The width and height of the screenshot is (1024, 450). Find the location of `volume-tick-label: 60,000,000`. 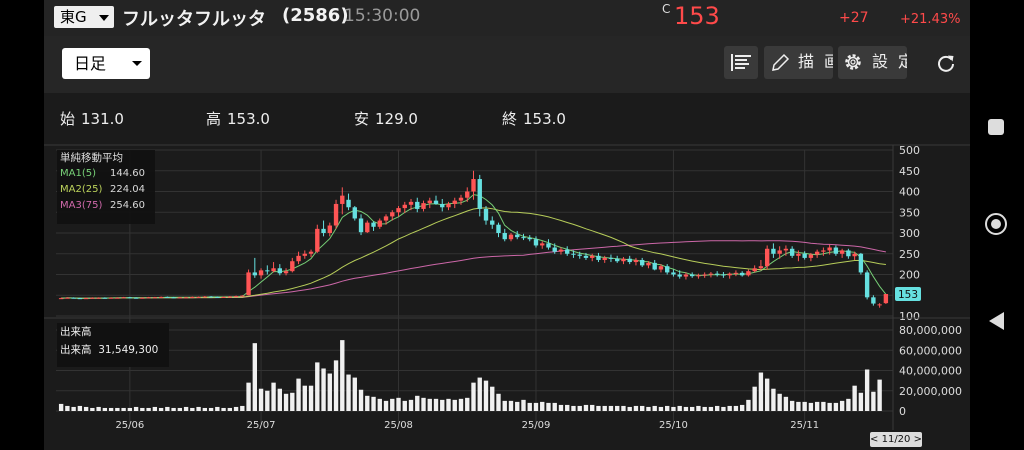

volume-tick-label: 60,000,000 is located at coordinates (930, 350).